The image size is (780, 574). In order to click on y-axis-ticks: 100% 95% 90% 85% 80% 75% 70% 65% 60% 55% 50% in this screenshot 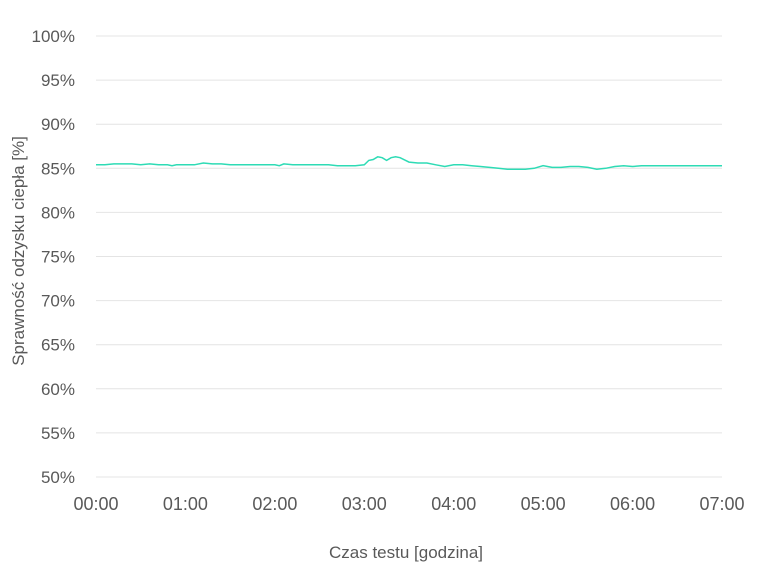, I will do `click(53, 257)`.